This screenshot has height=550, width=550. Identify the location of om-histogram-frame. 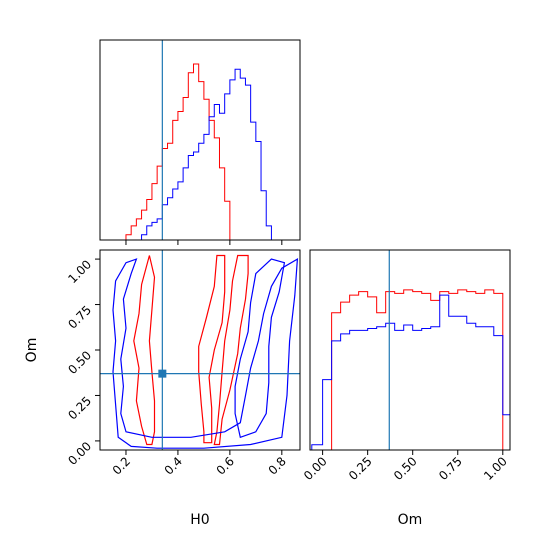
(410, 350).